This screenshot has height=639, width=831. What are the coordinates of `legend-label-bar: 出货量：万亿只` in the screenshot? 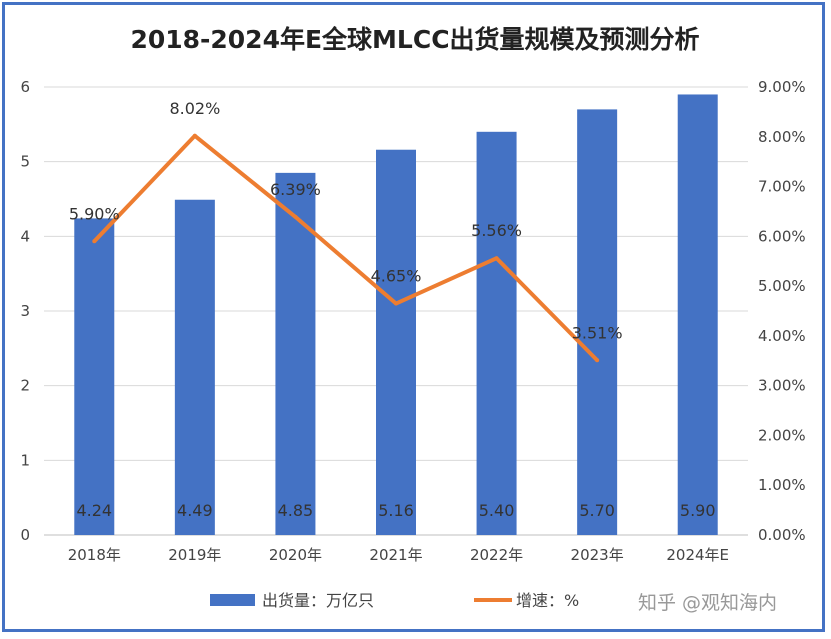 It's located at (318, 600).